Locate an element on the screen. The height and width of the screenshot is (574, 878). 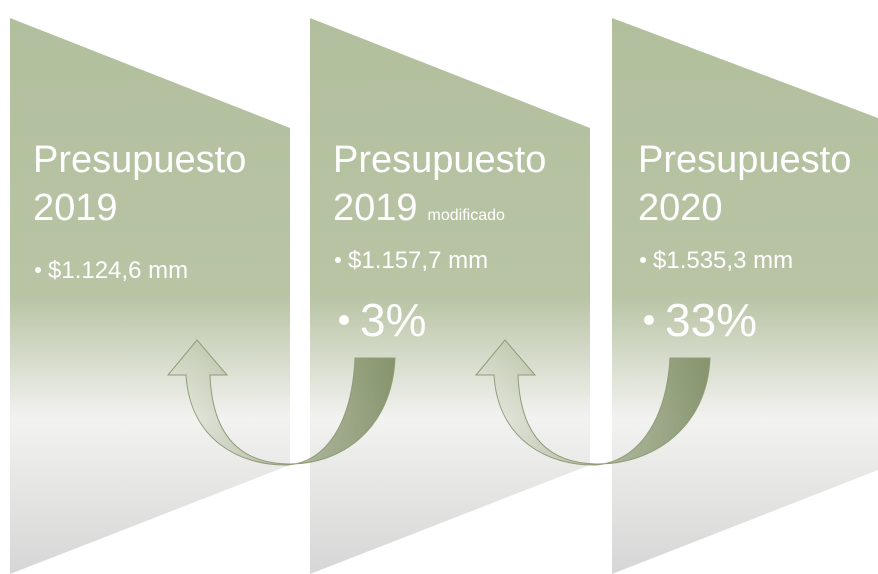
panel-item: $1.535,3 mm is located at coordinates (723, 260).